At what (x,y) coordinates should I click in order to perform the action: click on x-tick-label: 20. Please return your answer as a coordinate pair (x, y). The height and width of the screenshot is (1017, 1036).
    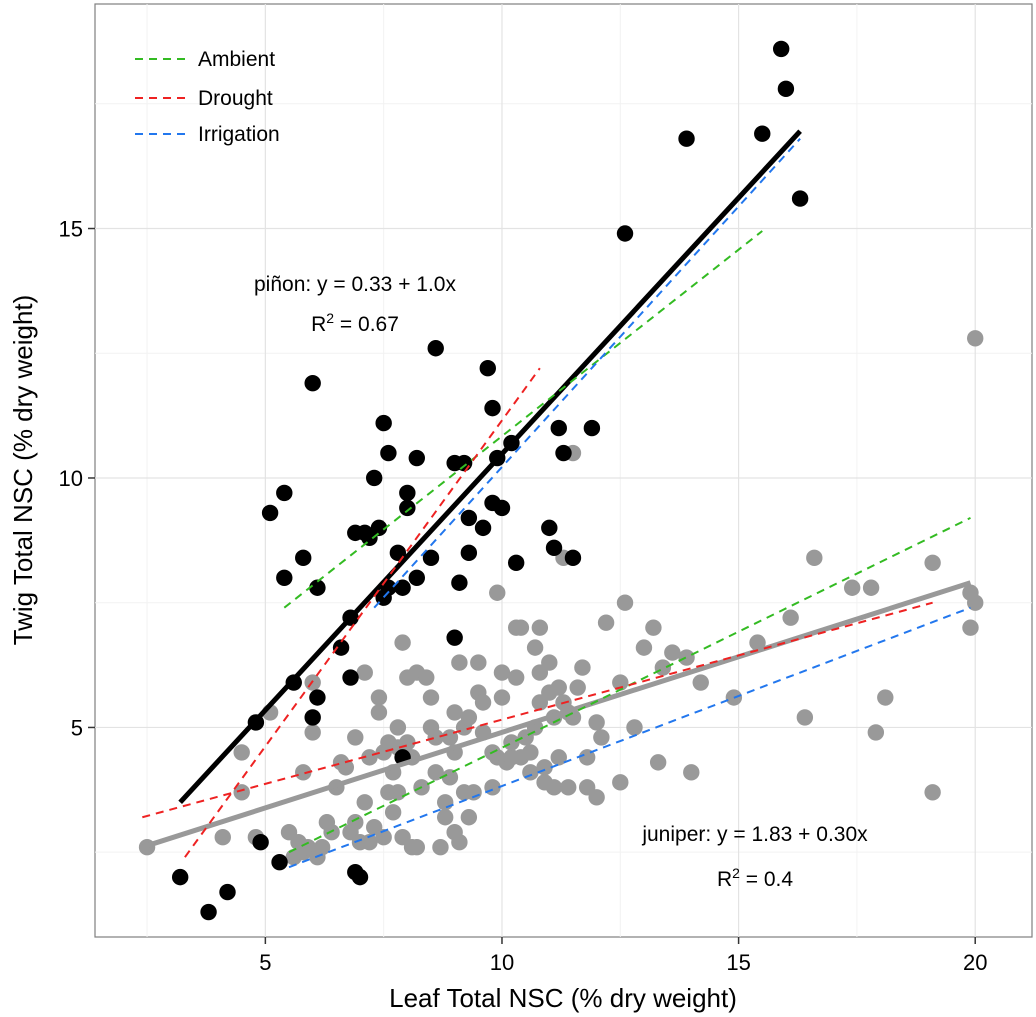
    Looking at the image, I should click on (975, 962).